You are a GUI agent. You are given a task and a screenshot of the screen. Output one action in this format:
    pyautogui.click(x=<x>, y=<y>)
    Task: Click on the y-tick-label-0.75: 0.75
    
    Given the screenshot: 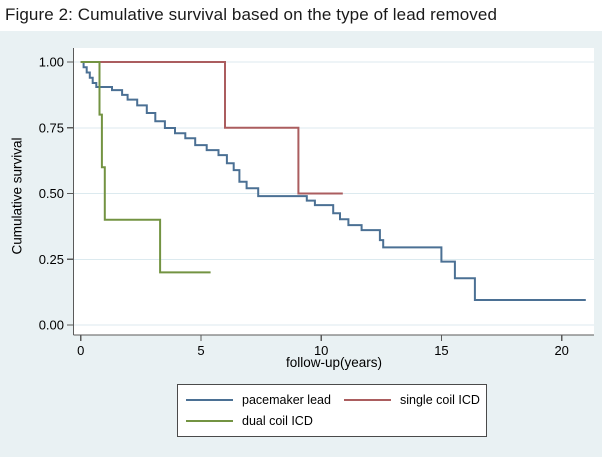 What is the action you would take?
    pyautogui.click(x=51, y=127)
    